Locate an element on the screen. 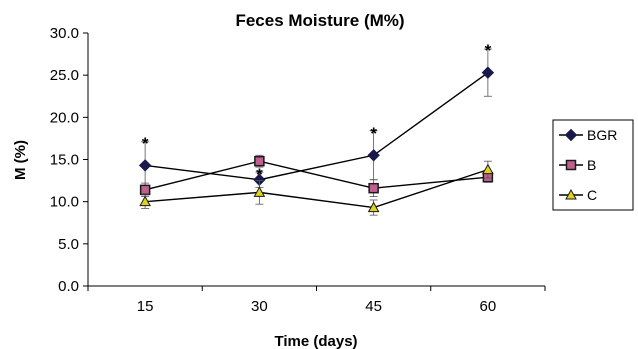 This screenshot has height=349, width=638. legend-label: BGR is located at coordinates (602, 135).